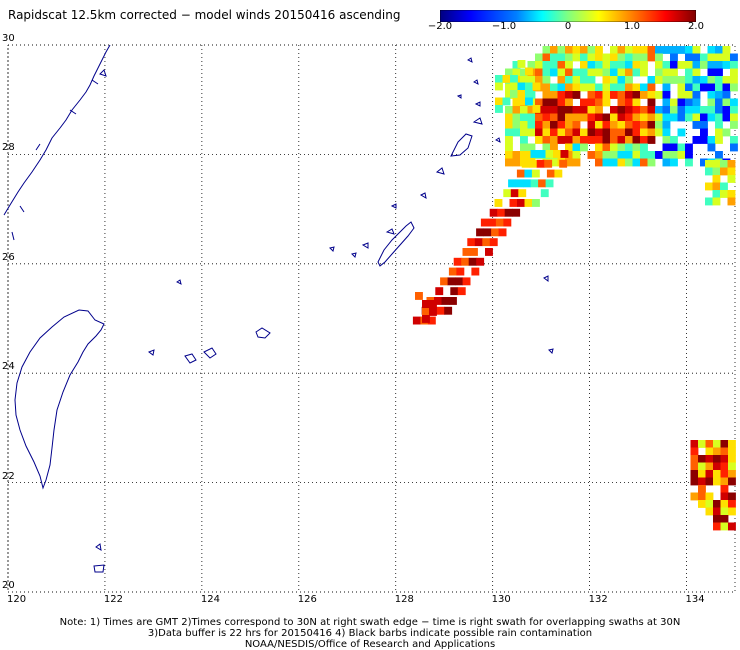 The width and height of the screenshot is (740, 650). Describe the element at coordinates (396, 244) in the screenshot. I see `okinawa-island` at that location.